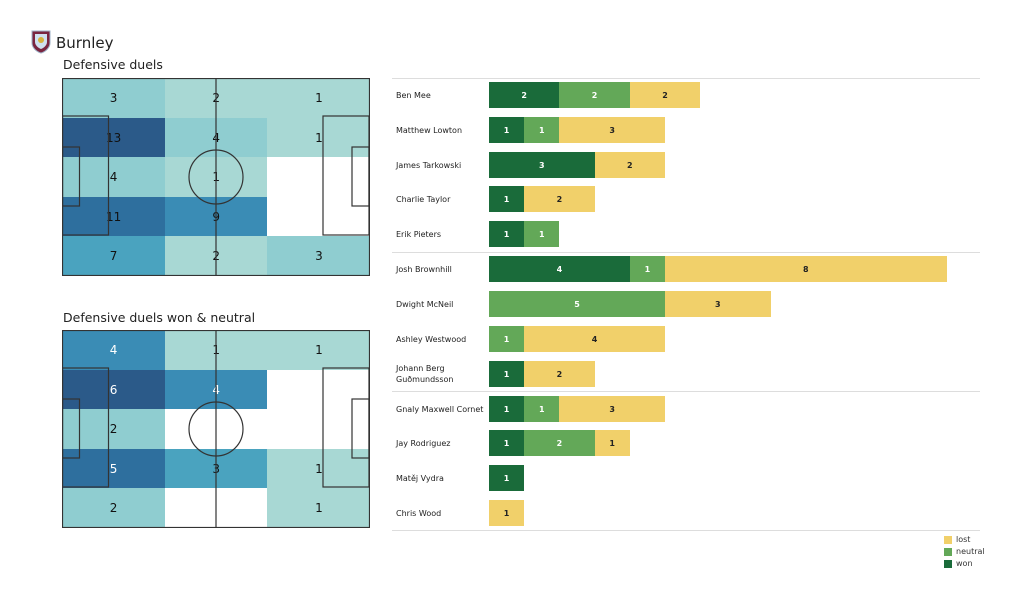 The height and width of the screenshot is (602, 1024). Describe the element at coordinates (524, 95) in the screenshot. I see `bar-won: 2` at that location.